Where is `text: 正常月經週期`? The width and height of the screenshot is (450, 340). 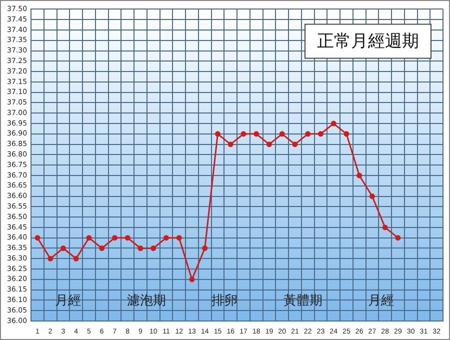
text: 正常月經週期 is located at coordinates (368, 42).